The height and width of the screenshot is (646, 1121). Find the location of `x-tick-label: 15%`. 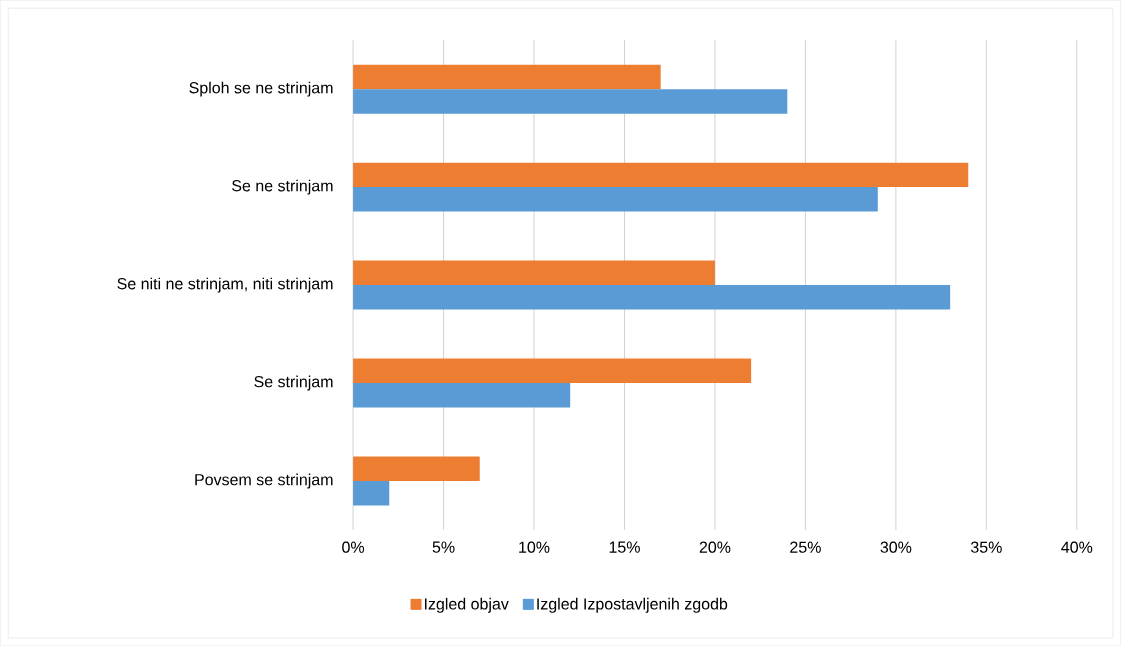

x-tick-label: 15% is located at coordinates (624, 547).